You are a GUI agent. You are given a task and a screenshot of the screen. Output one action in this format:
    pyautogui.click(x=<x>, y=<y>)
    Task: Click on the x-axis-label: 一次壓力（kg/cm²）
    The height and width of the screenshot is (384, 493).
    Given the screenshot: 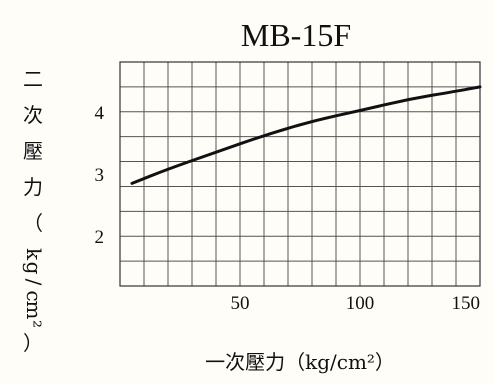 What is the action you would take?
    pyautogui.click(x=300, y=362)
    